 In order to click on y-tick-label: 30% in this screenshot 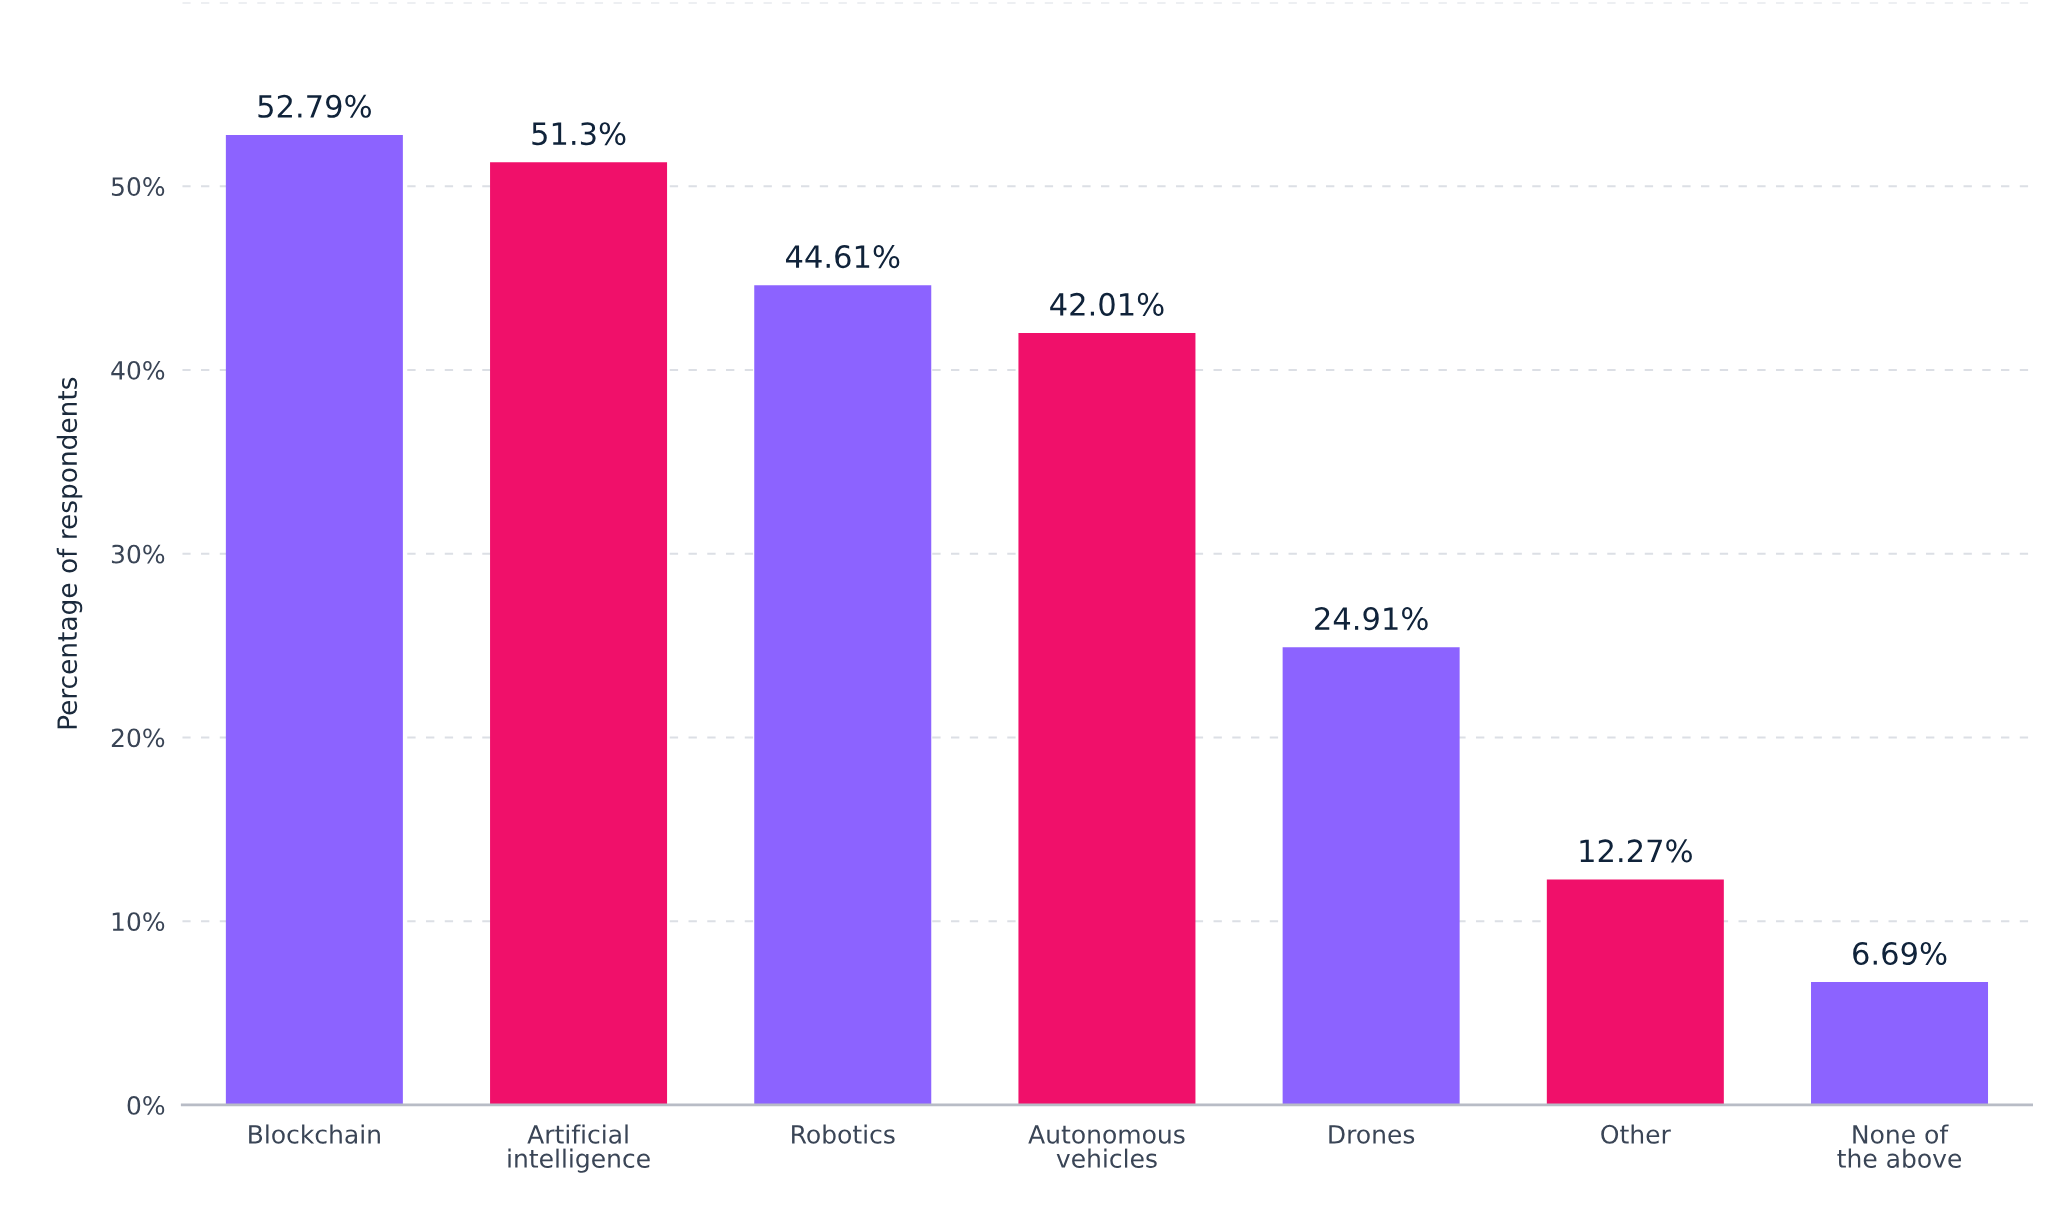, I will do `click(138, 554)`.